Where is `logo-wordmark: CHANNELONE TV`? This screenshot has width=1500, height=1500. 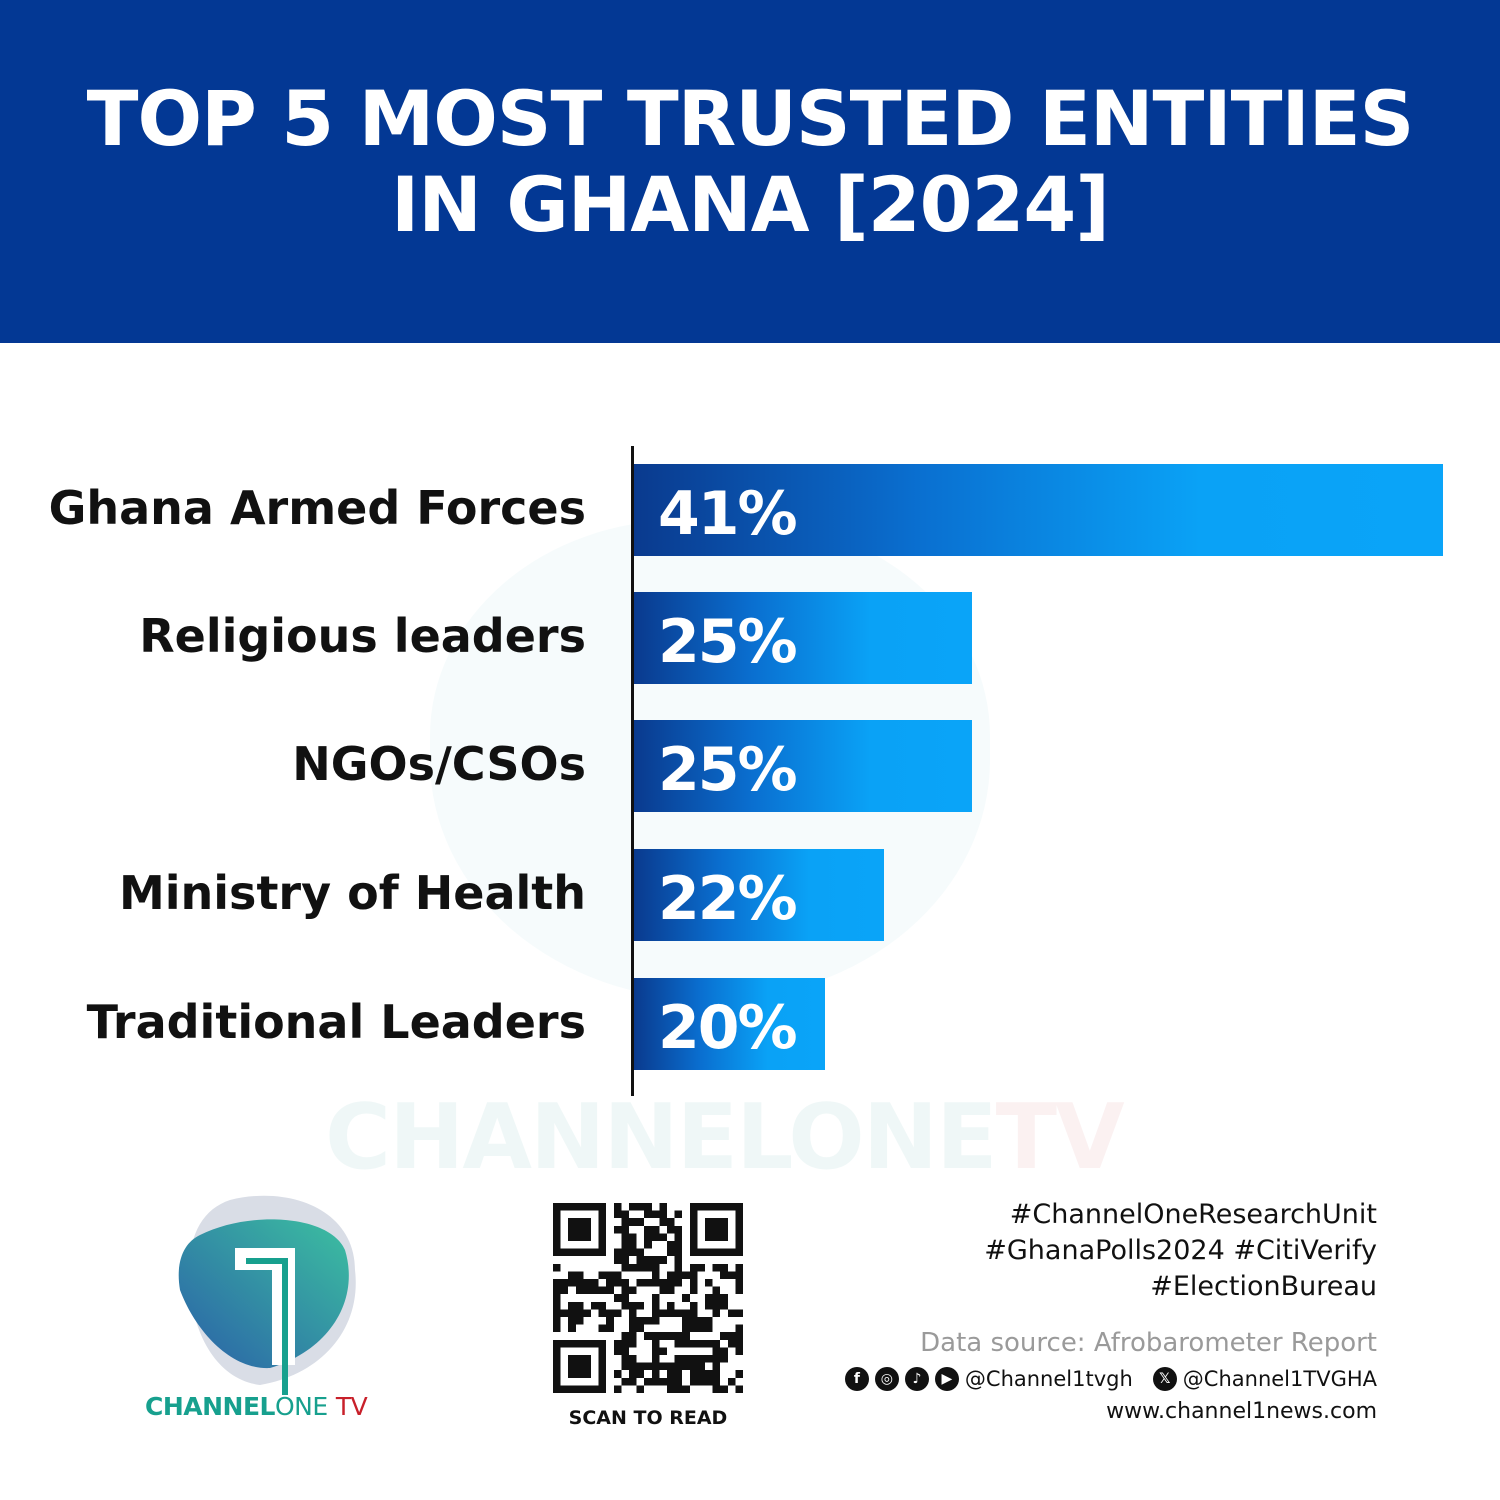 logo-wordmark: CHANNELONE TV is located at coordinates (256, 1406).